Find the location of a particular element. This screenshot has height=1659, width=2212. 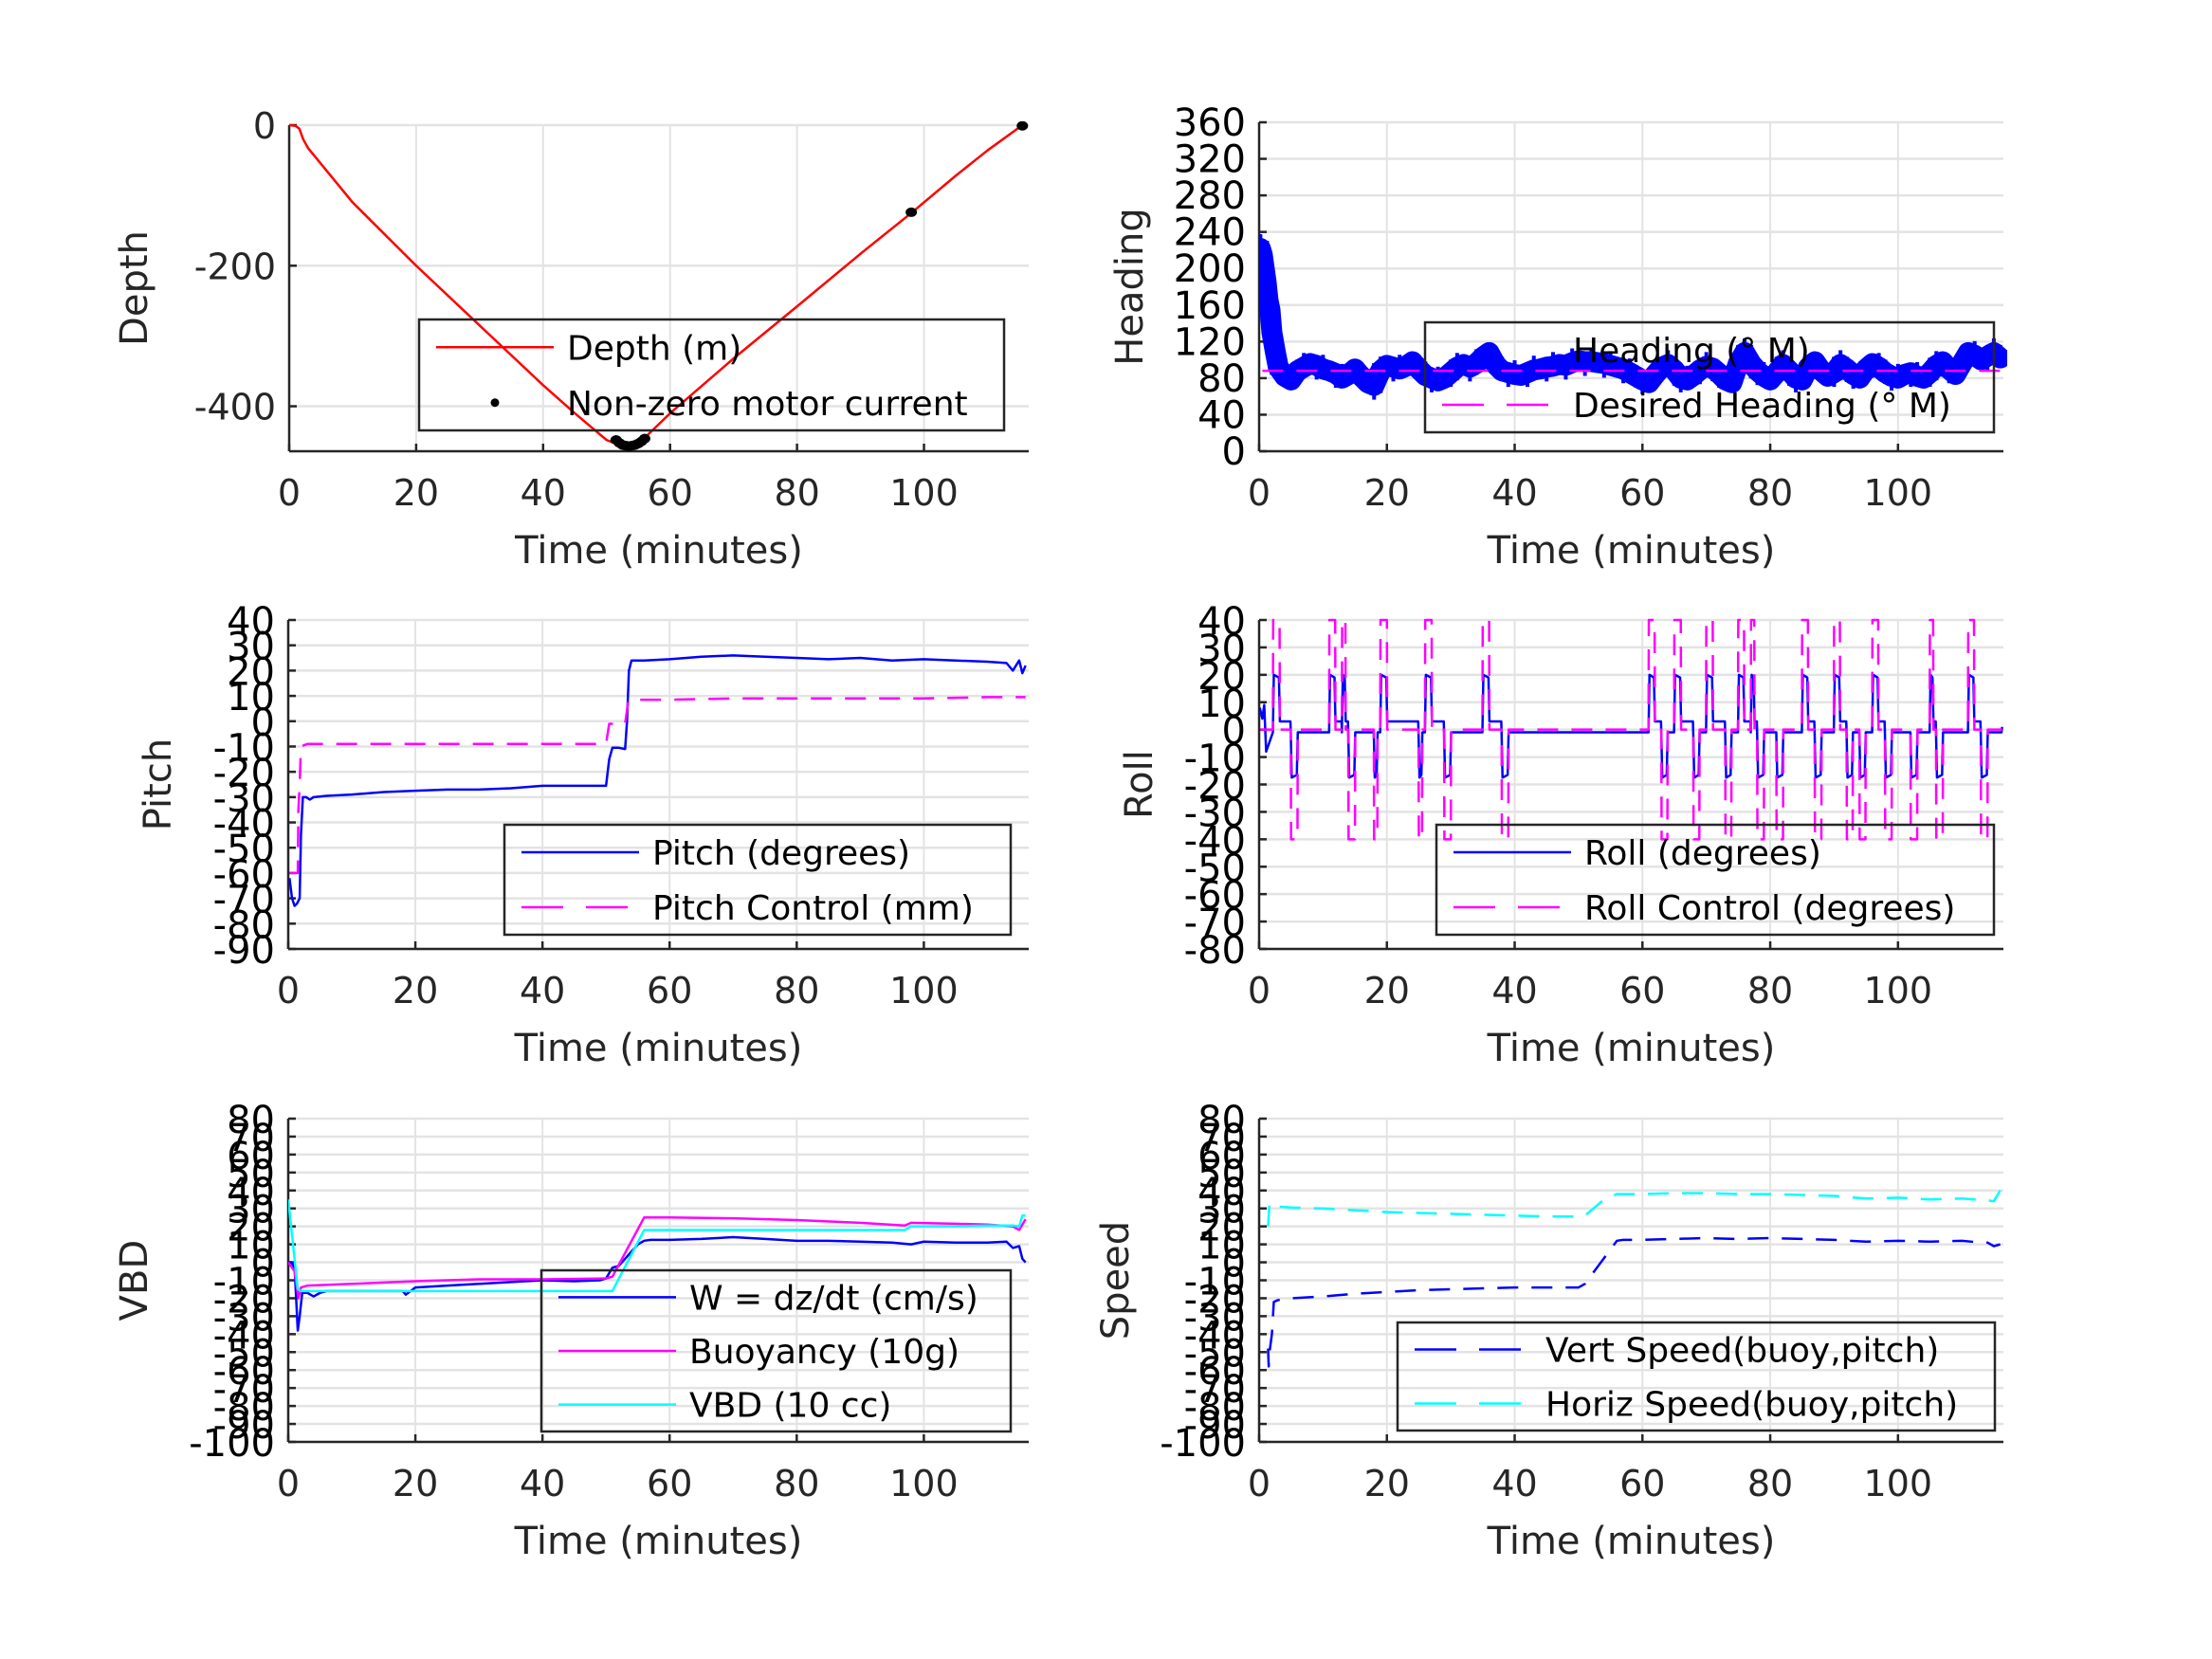

legend-marker-icon is located at coordinates (495, 403).